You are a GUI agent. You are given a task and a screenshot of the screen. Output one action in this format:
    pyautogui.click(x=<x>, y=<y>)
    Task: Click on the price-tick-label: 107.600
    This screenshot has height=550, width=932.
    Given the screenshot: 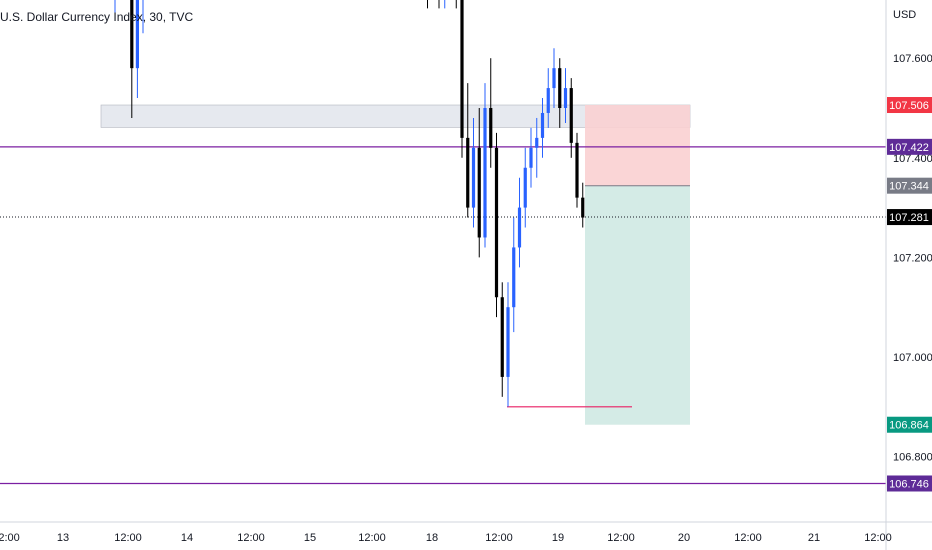 What is the action you would take?
    pyautogui.click(x=912, y=59)
    